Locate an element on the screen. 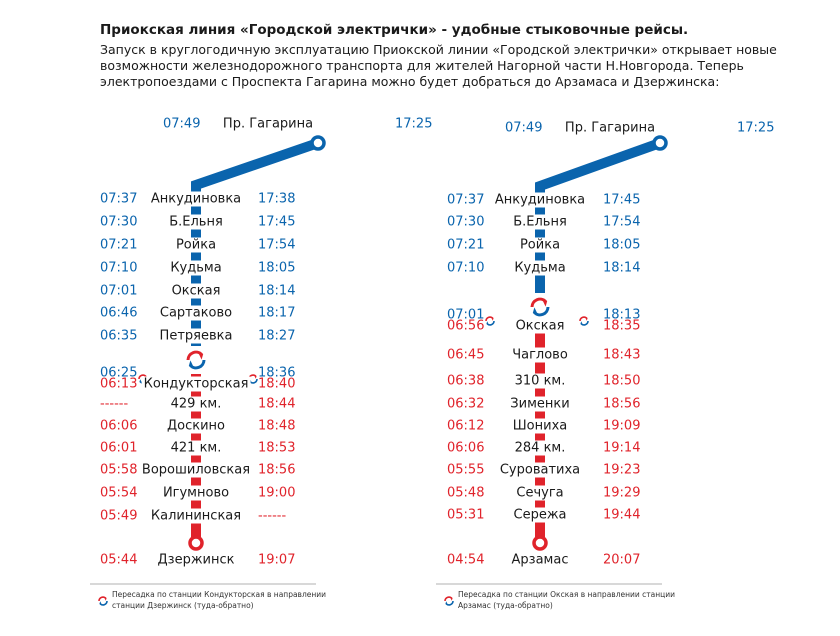  time: 05:54 is located at coordinates (119, 493).